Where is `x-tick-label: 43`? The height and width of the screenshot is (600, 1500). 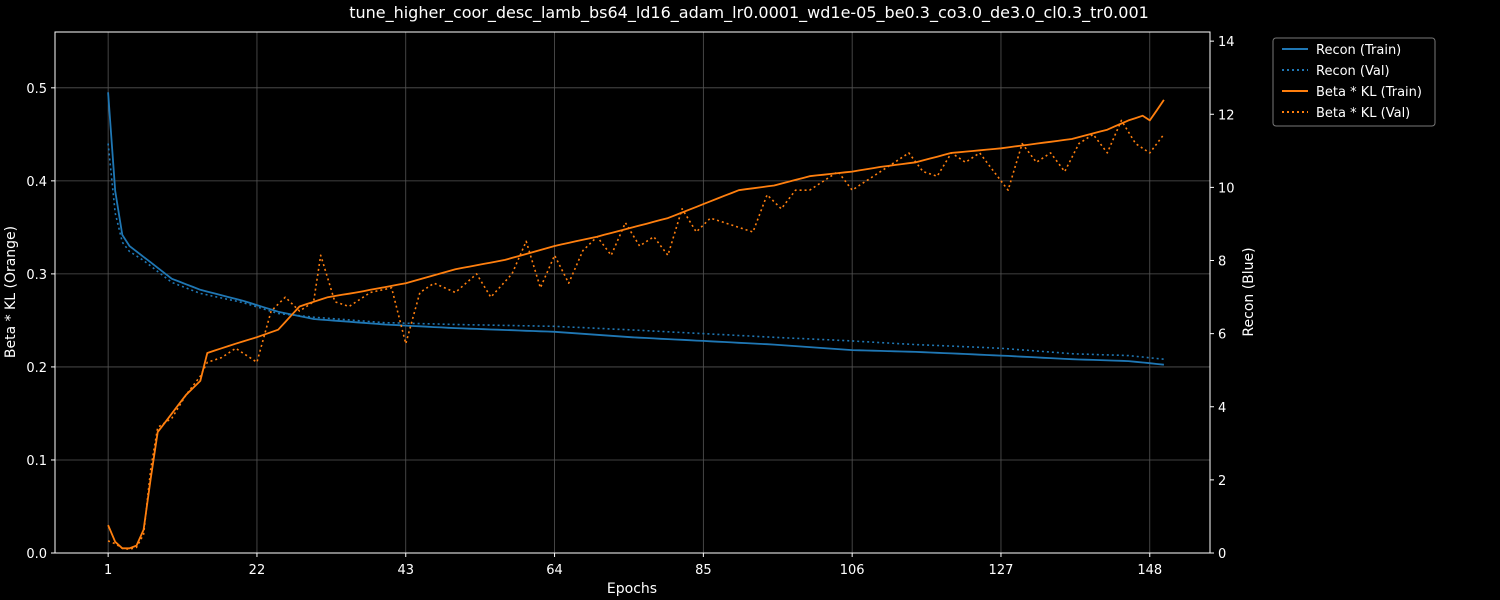 x-tick-label: 43 is located at coordinates (405, 570).